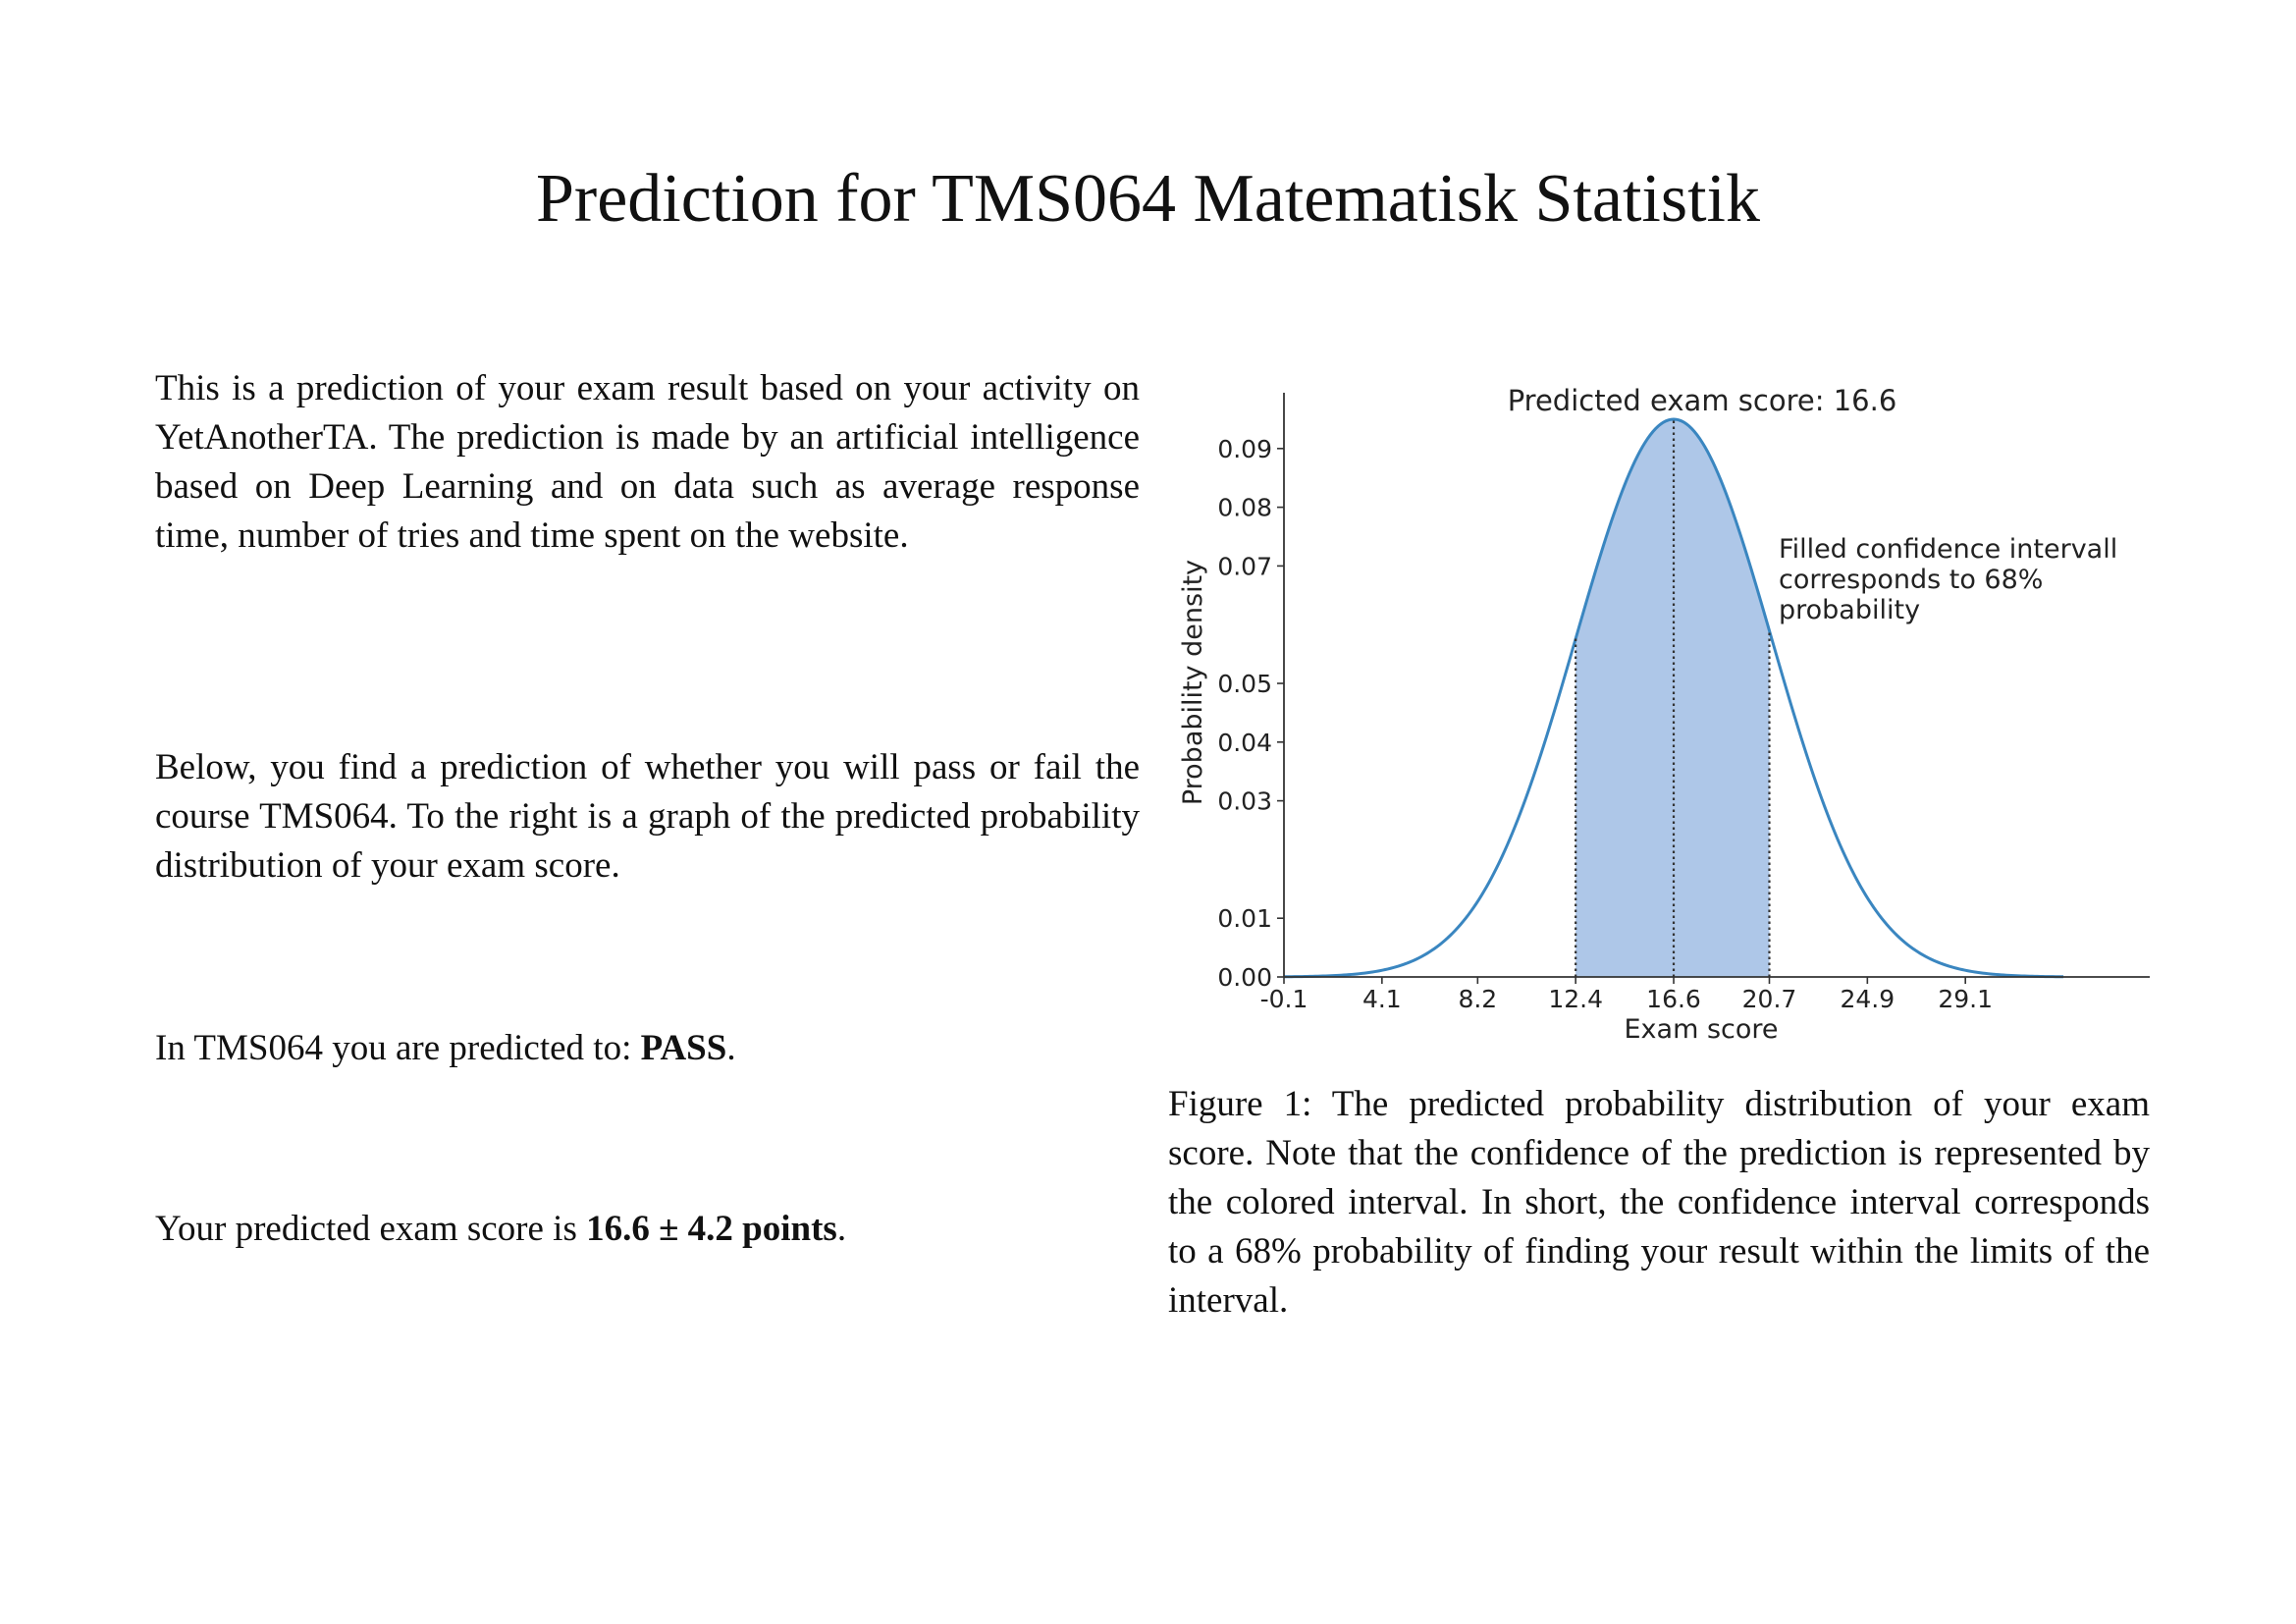 Image resolution: width=2296 pixels, height=1624 pixels. I want to click on y-tick-label: 0.01, so click(1244, 918).